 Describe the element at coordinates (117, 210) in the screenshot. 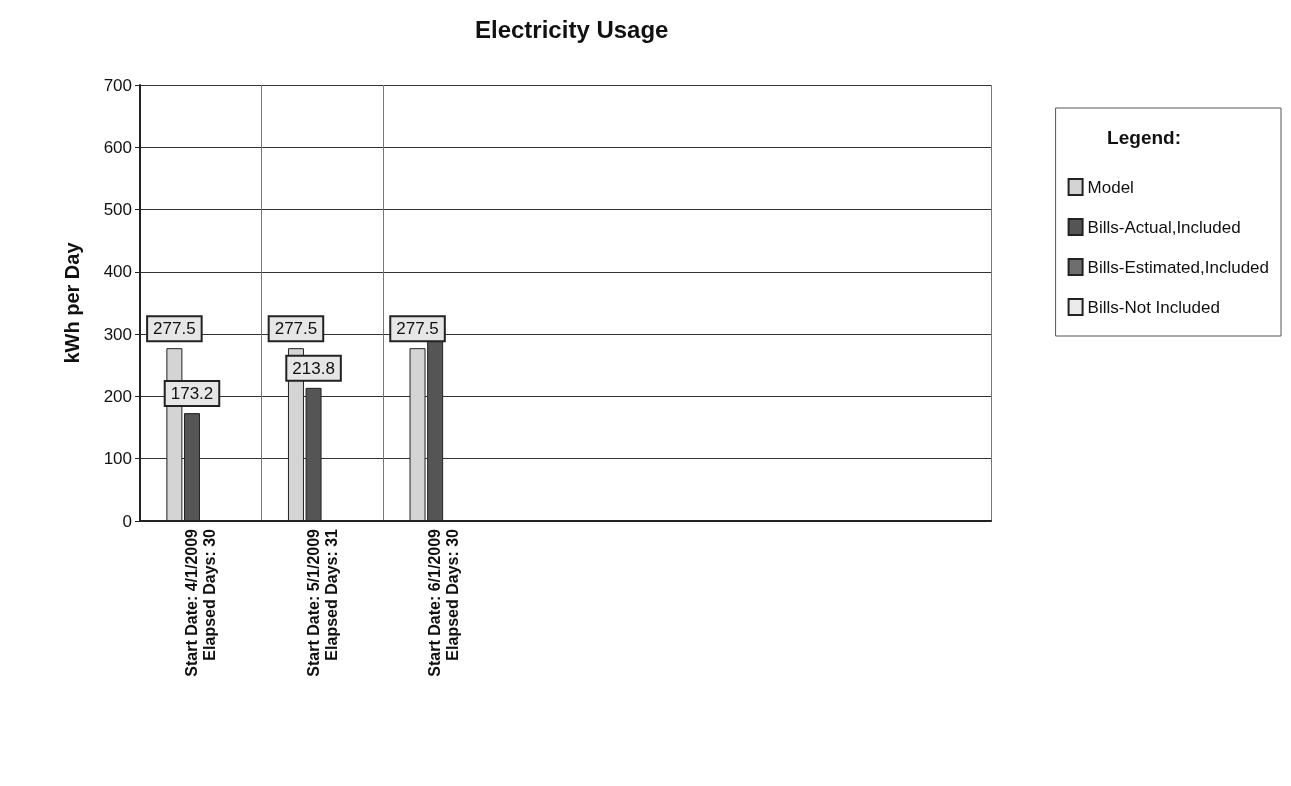

I see `y-tick-label: 500` at that location.